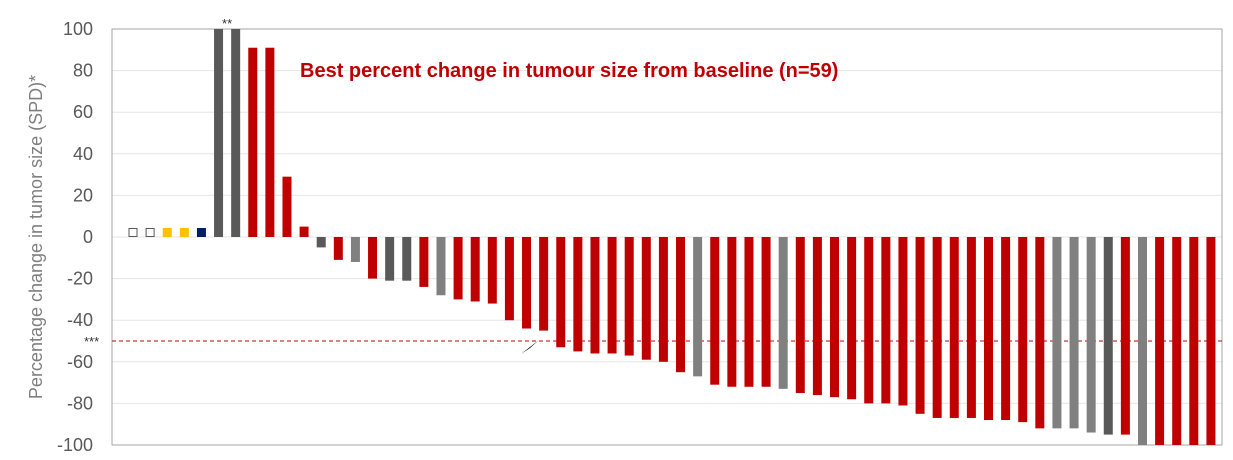  I want to click on threshold-label: ***, so click(91, 341).